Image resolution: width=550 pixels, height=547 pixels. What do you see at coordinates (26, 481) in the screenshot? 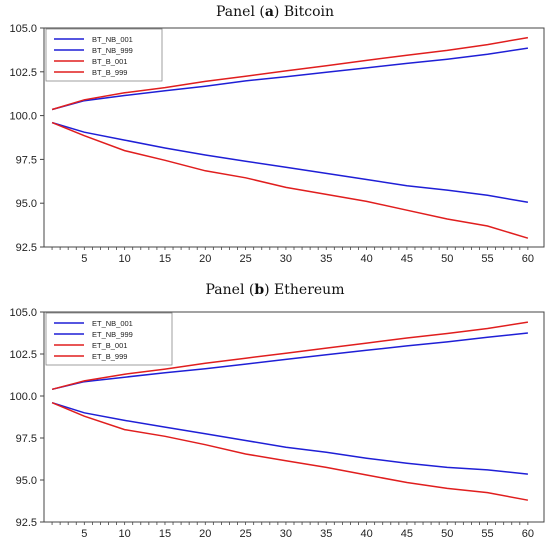
I see `panel-b-ytick-label: 95.0` at bounding box center [26, 481].